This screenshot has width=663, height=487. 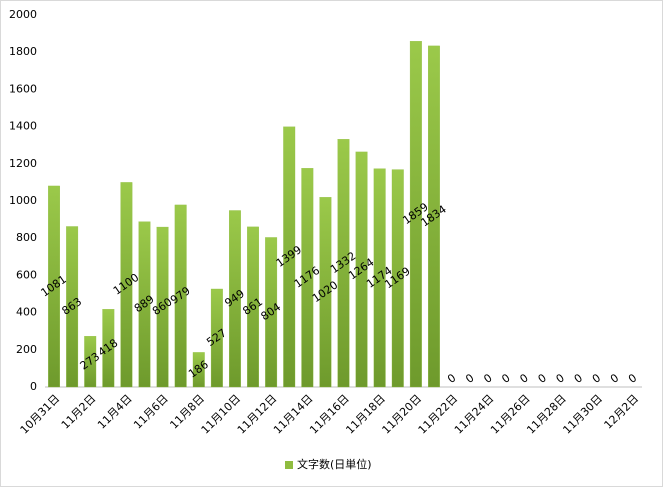 What do you see at coordinates (23, 200) in the screenshot?
I see `y-tick-label: 1000` at bounding box center [23, 200].